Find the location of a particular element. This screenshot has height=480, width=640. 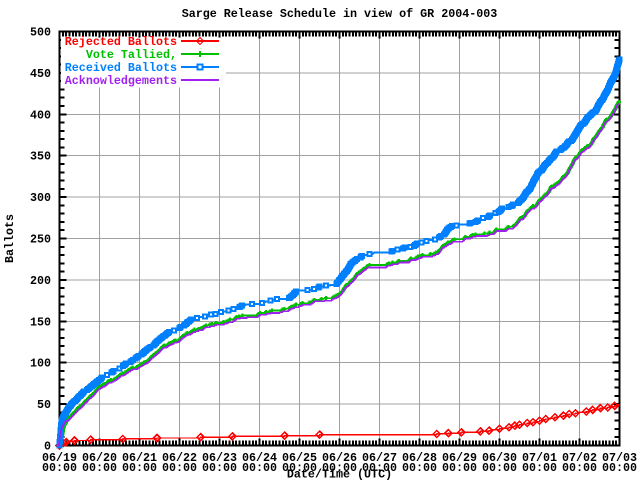

svg-text: 07/03 is located at coordinates (619, 458).